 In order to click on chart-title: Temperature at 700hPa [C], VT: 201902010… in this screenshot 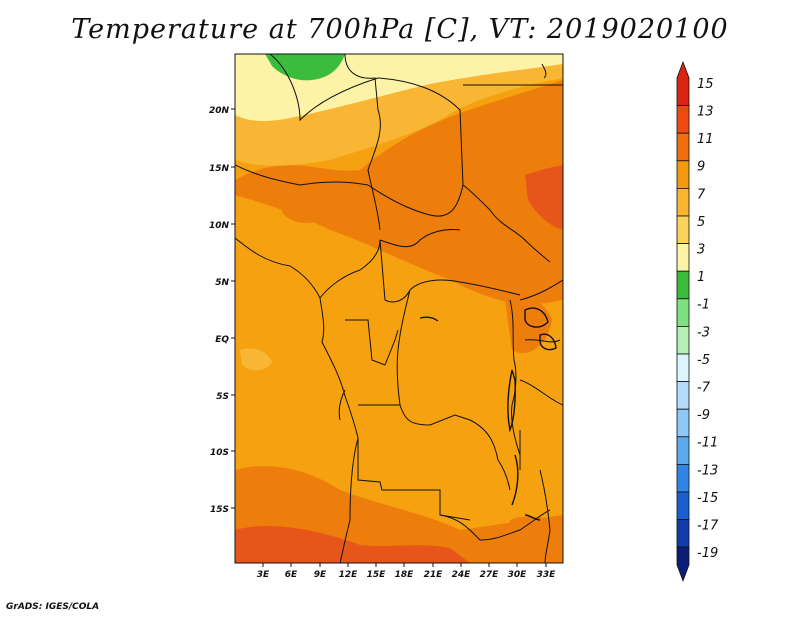, I will do `click(400, 29)`.